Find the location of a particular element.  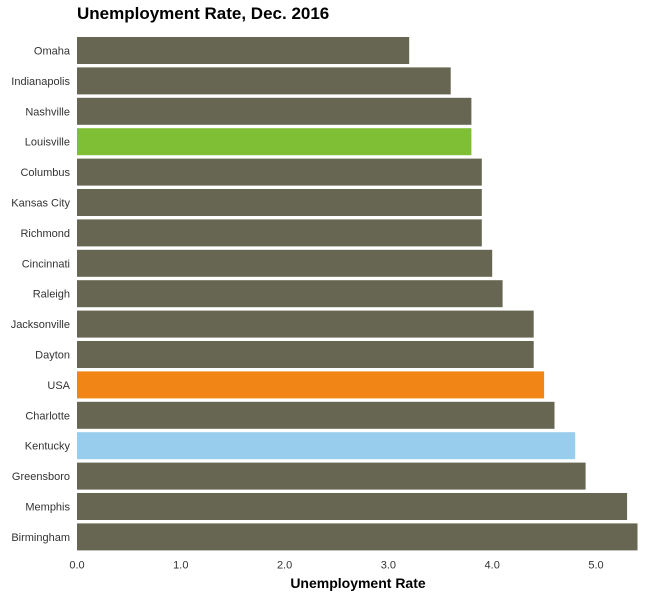

bar-louisville is located at coordinates (274, 142).